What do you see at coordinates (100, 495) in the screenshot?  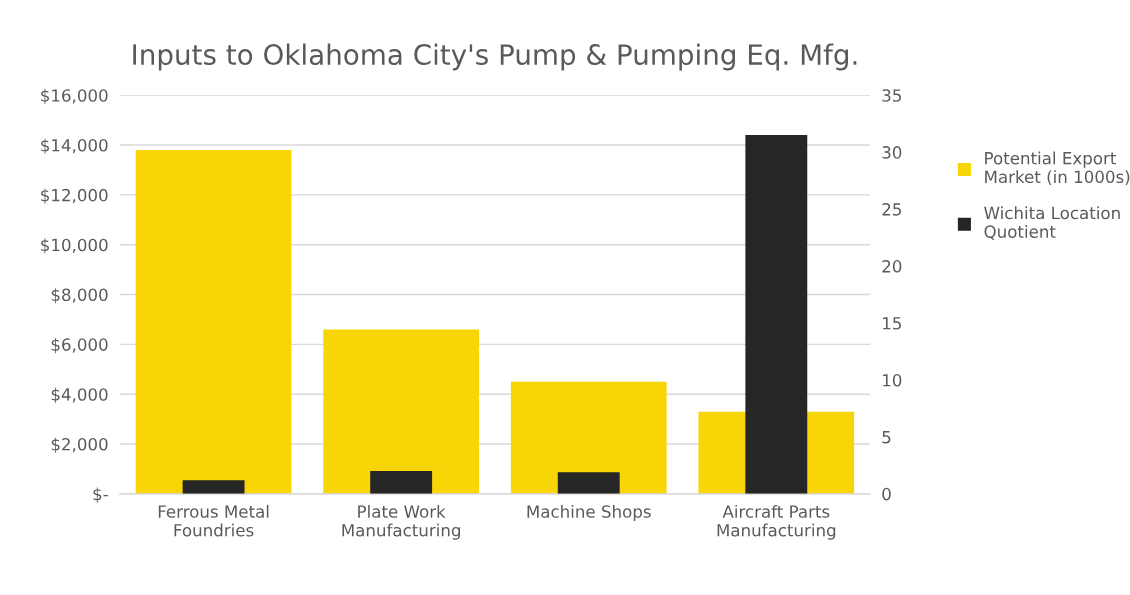 I see `y-tick-label: $-` at bounding box center [100, 495].